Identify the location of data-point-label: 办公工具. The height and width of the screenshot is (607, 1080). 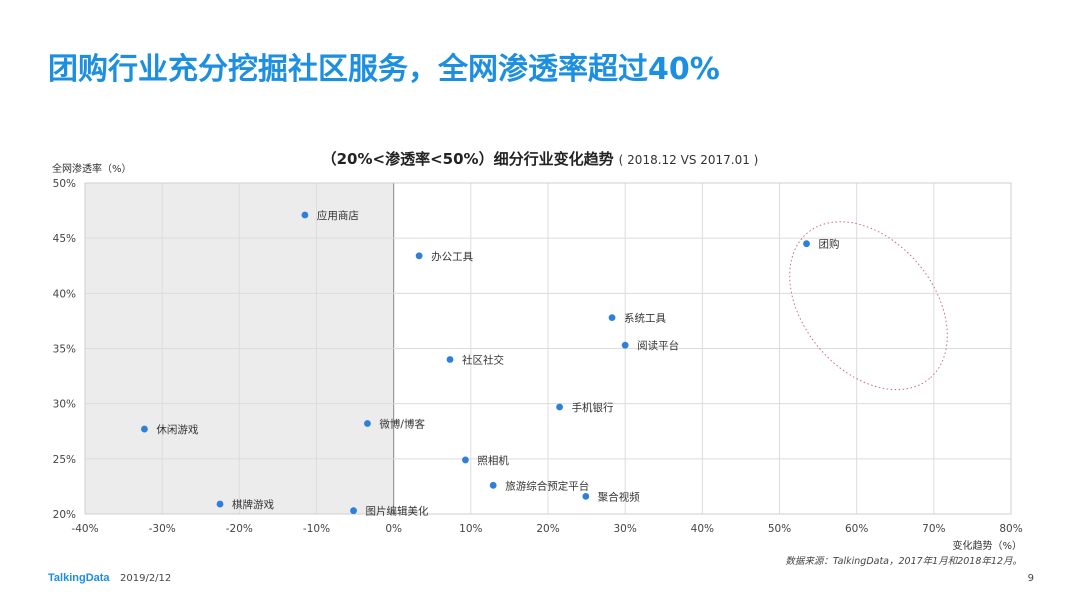
(452, 256).